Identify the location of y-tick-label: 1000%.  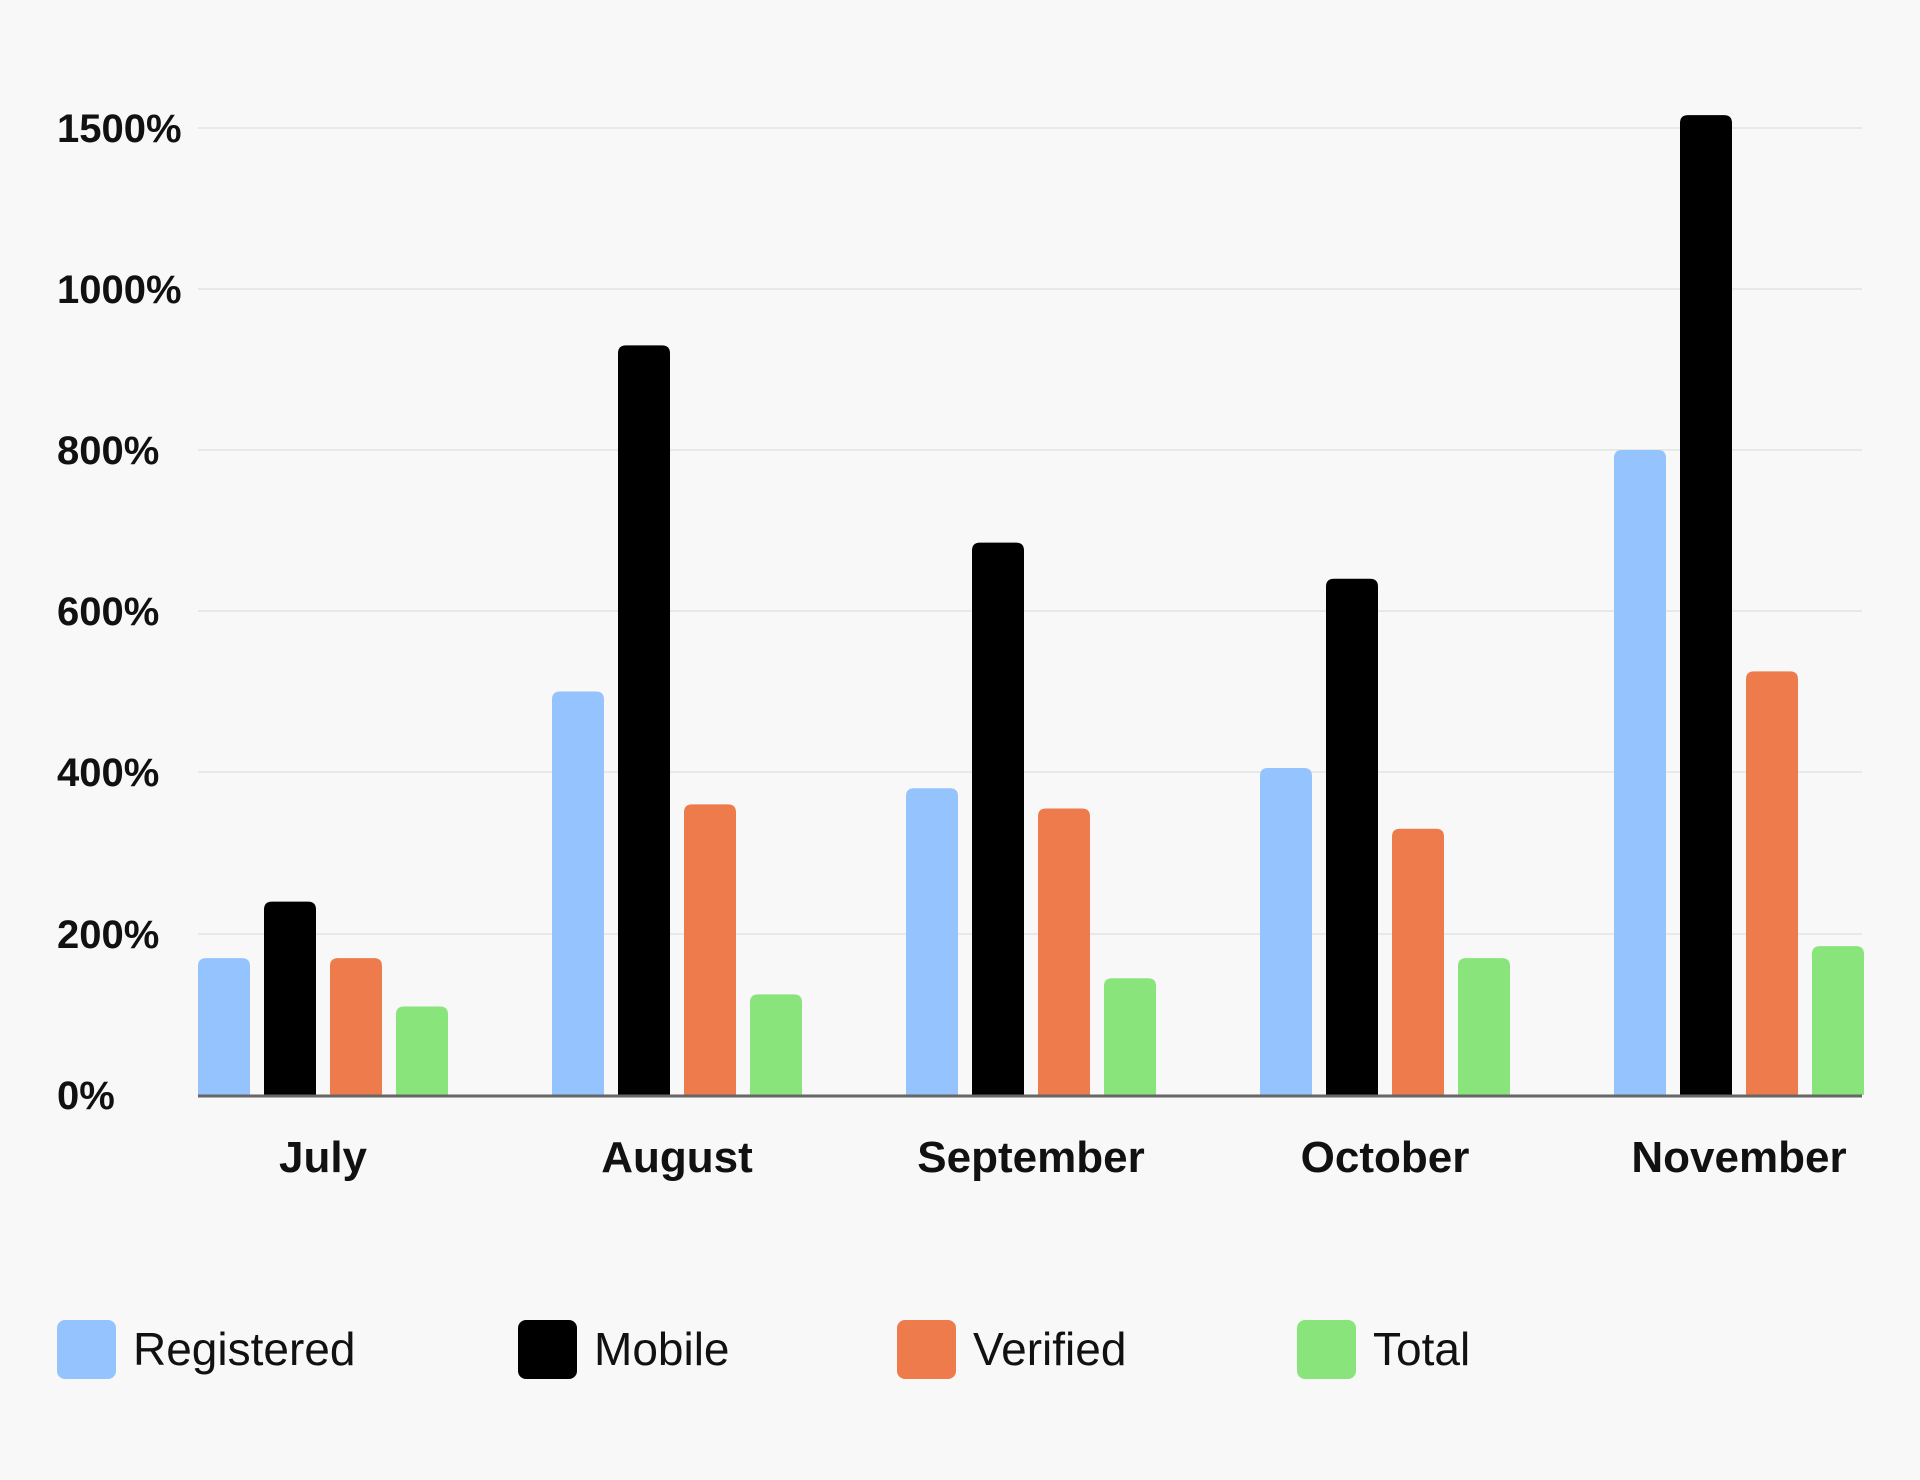
(119, 290).